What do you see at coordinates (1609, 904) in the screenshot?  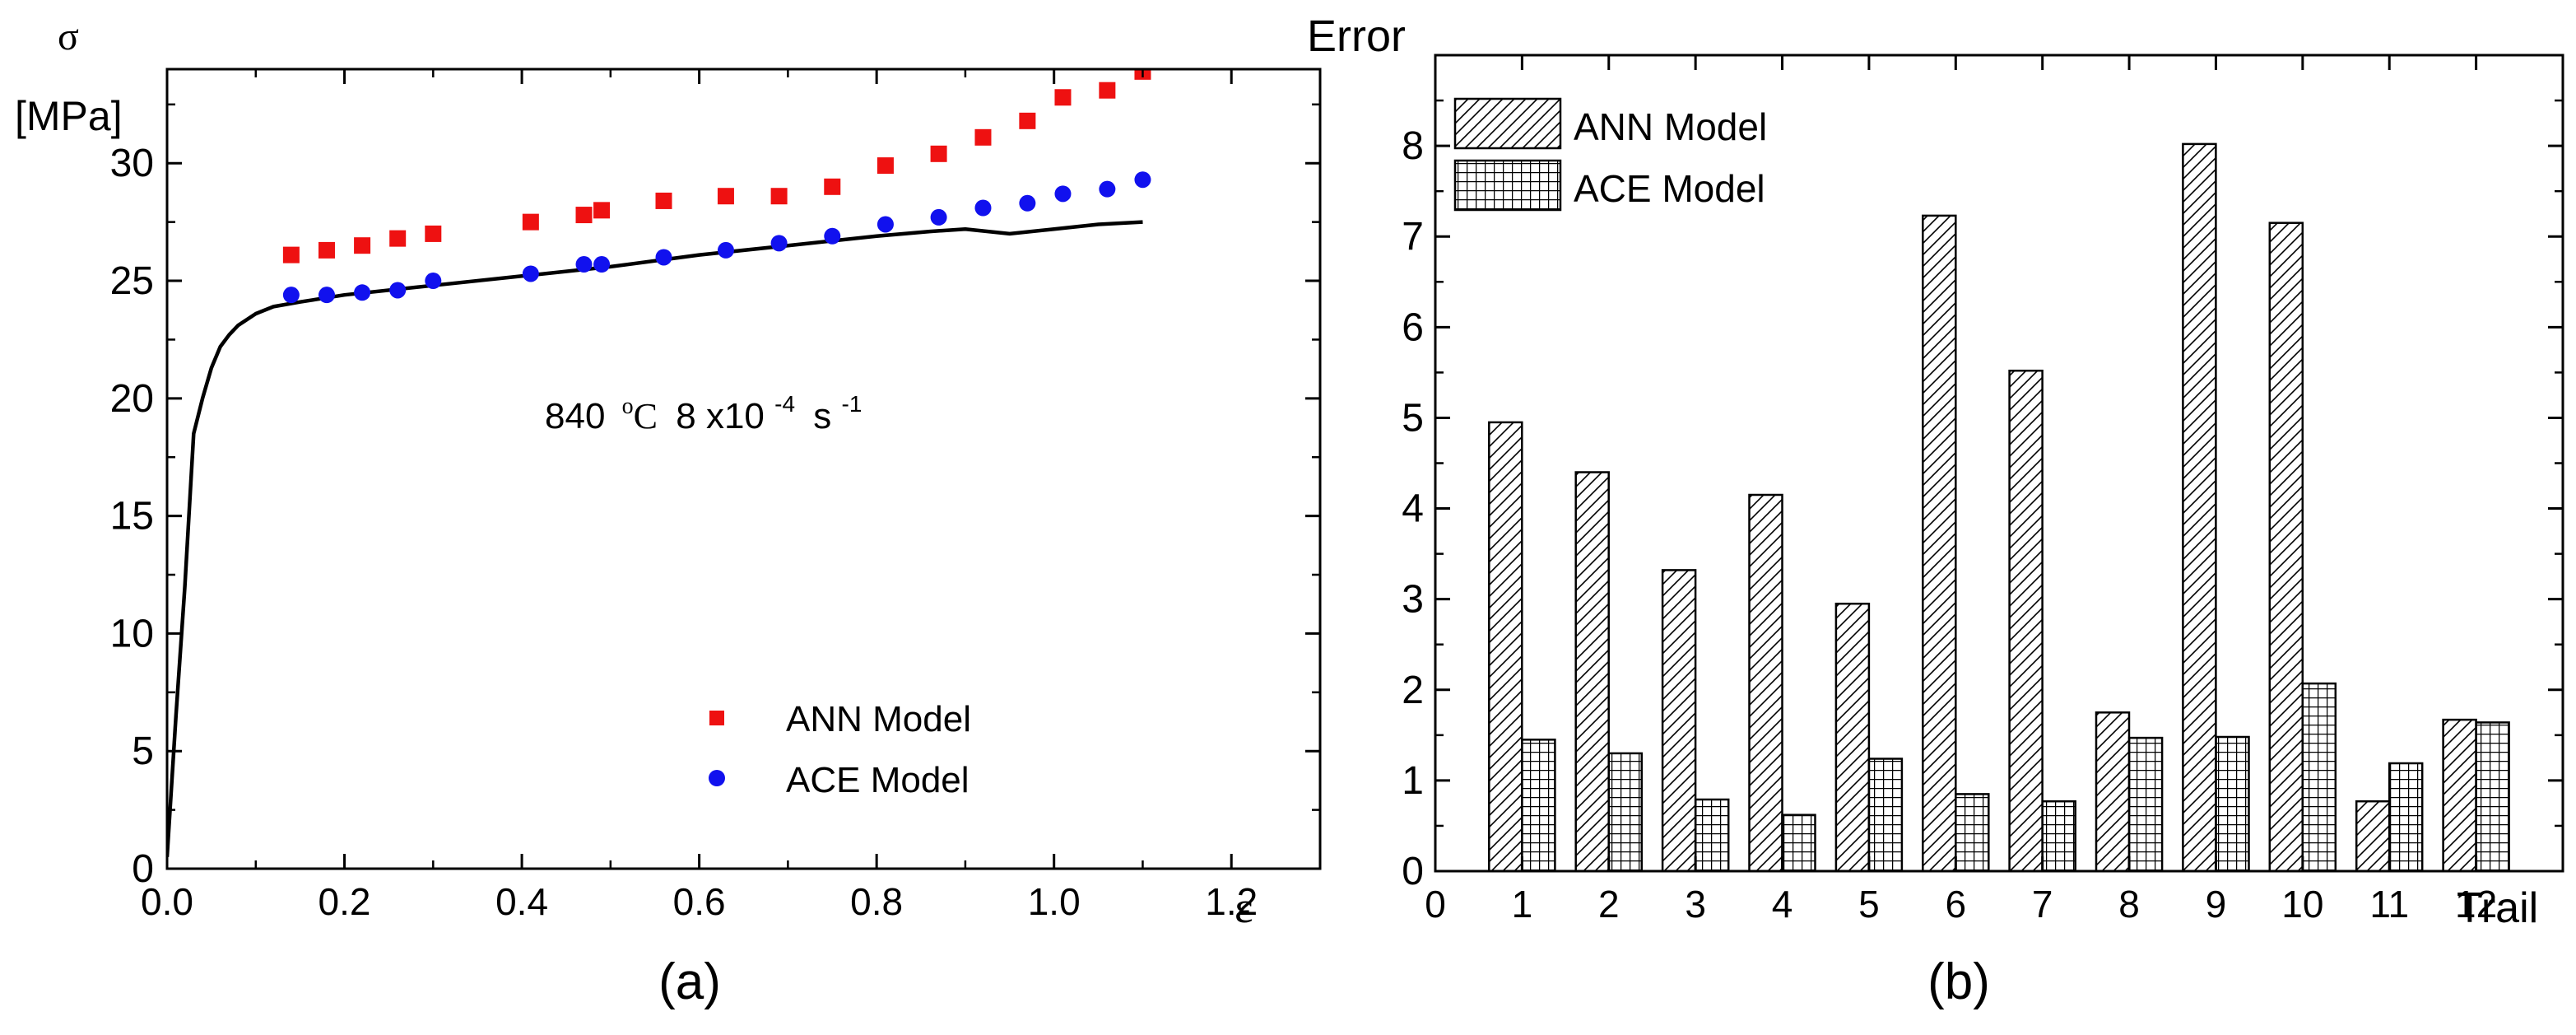 I see `x-tick-label-b: 2` at bounding box center [1609, 904].